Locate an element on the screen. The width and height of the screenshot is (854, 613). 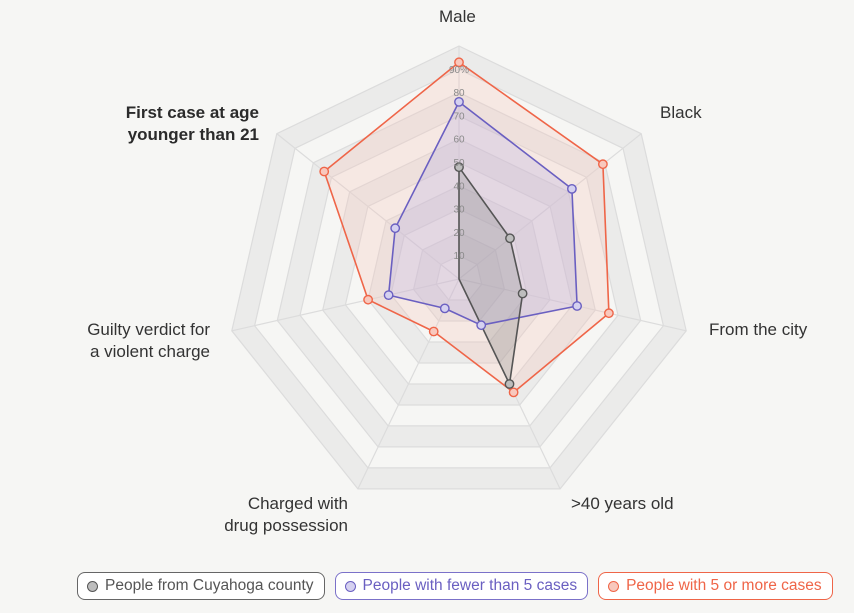
tick-label: 50 is located at coordinates (459, 163).